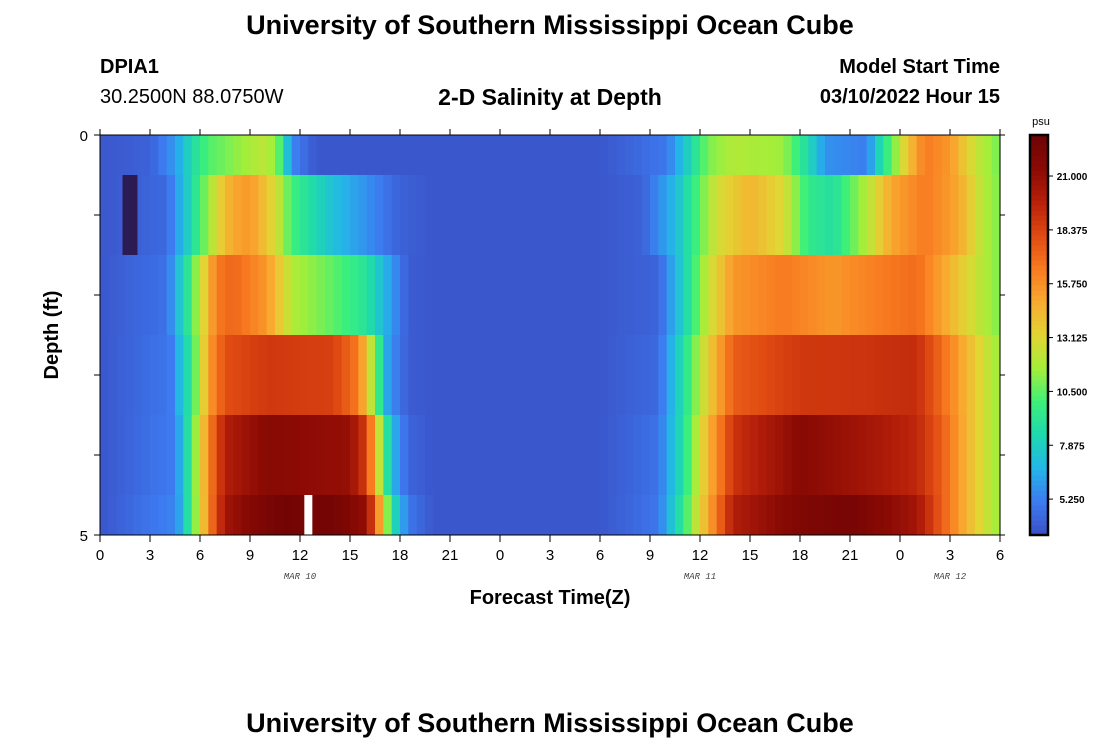 Image resolution: width=1100 pixels, height=750 pixels. Describe the element at coordinates (750, 555) in the screenshot. I see `x-tick-label: 15` at that location.